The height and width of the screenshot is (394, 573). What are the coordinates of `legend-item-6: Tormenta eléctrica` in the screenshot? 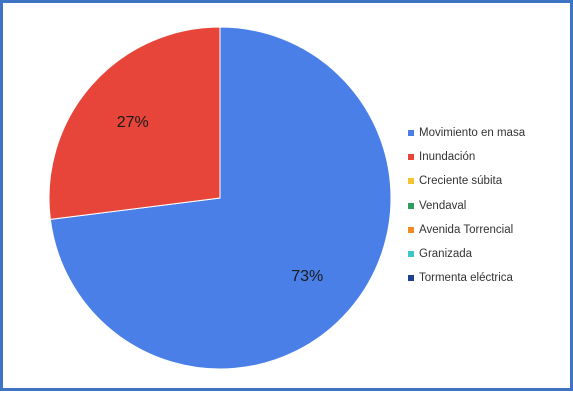 It's located at (488, 278).